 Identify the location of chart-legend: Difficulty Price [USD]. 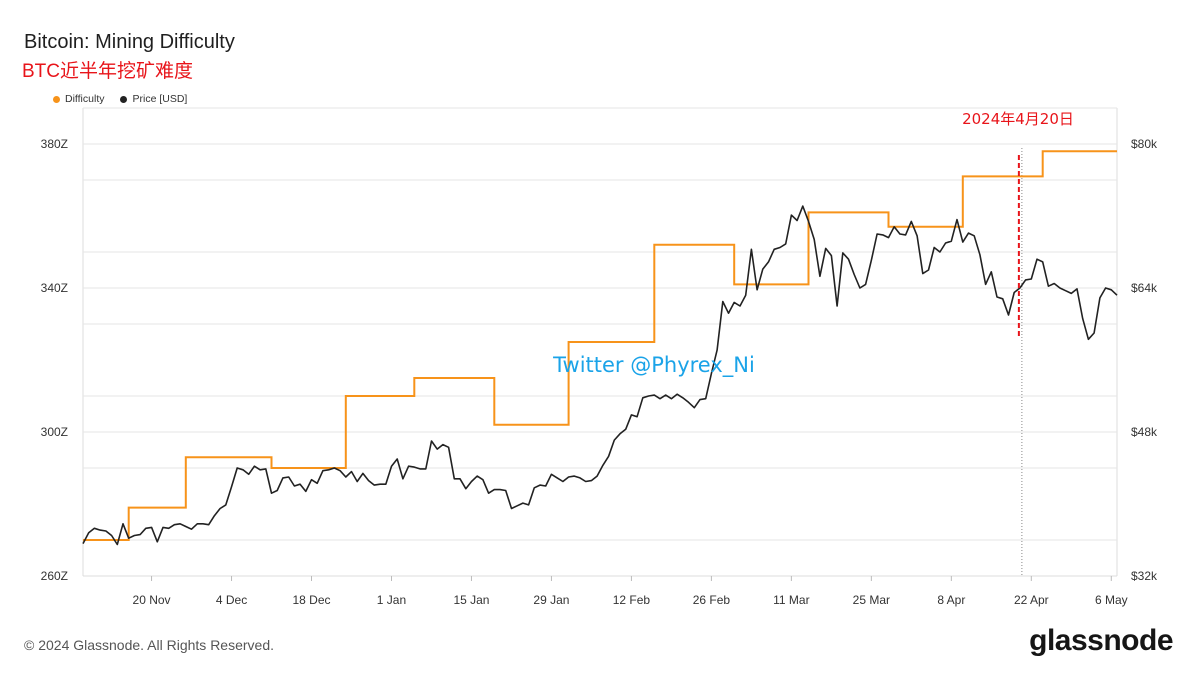
(120, 99).